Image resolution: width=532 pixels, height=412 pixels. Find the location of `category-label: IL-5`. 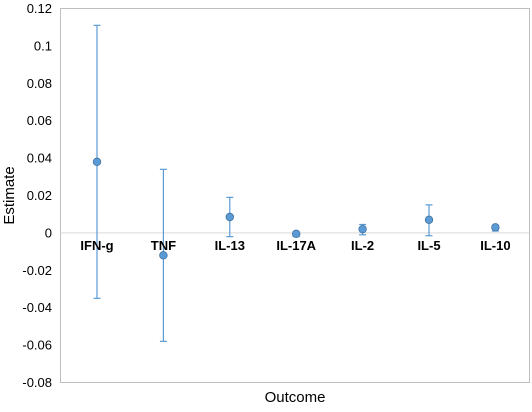

category-label: IL-5 is located at coordinates (428, 245).